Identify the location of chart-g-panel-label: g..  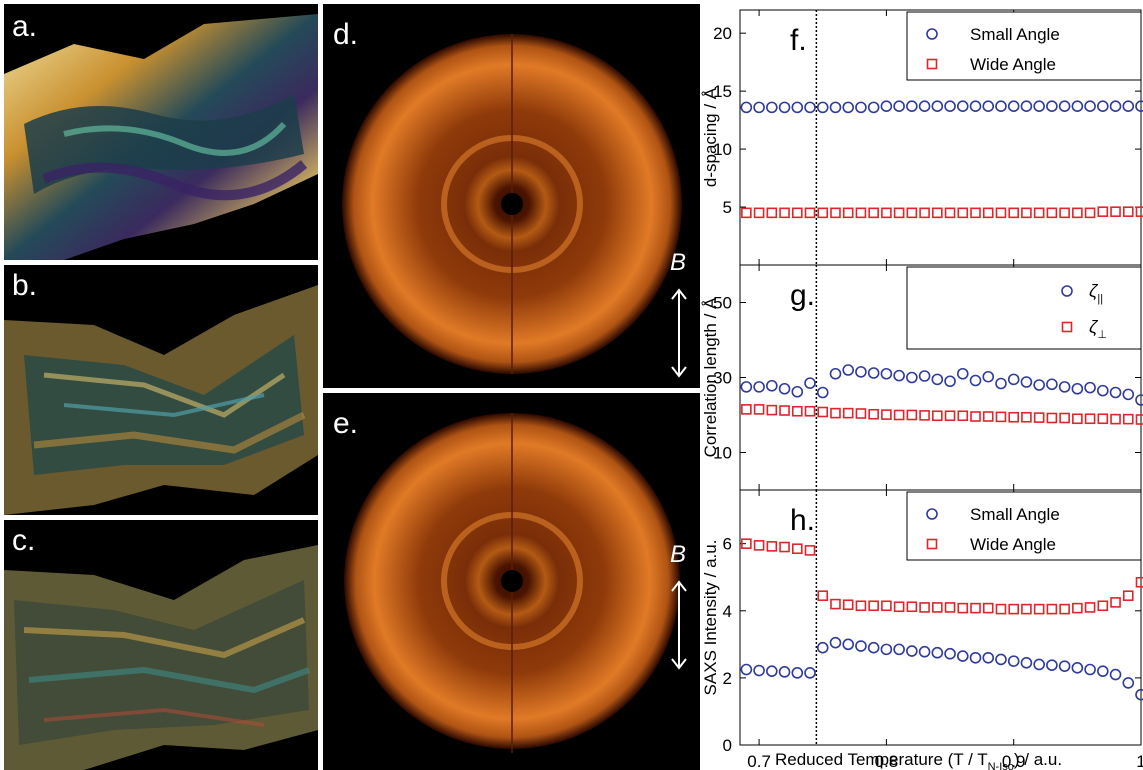
(802, 295).